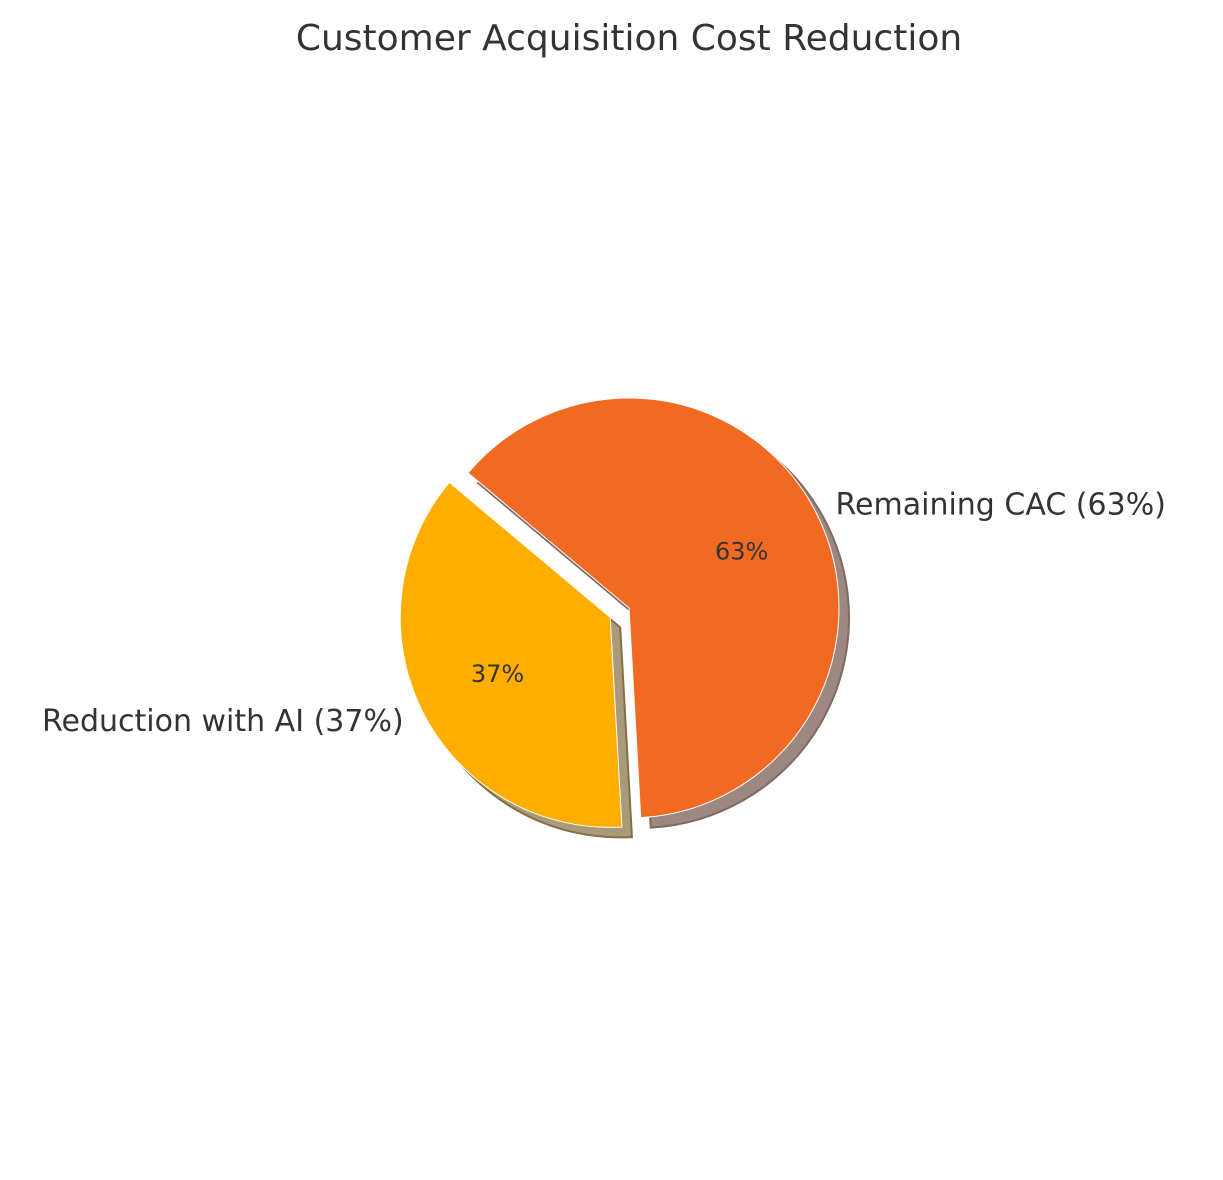 The image size is (1223, 1180). I want to click on pie-slice-label-remaining-cac-63: Remaining CAC (63%), so click(1001, 505).